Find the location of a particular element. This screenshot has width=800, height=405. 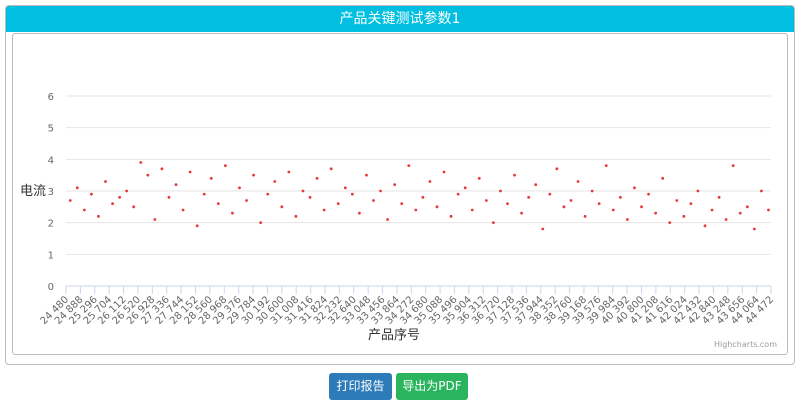

x-axis-title: 产品序号 is located at coordinates (394, 335).